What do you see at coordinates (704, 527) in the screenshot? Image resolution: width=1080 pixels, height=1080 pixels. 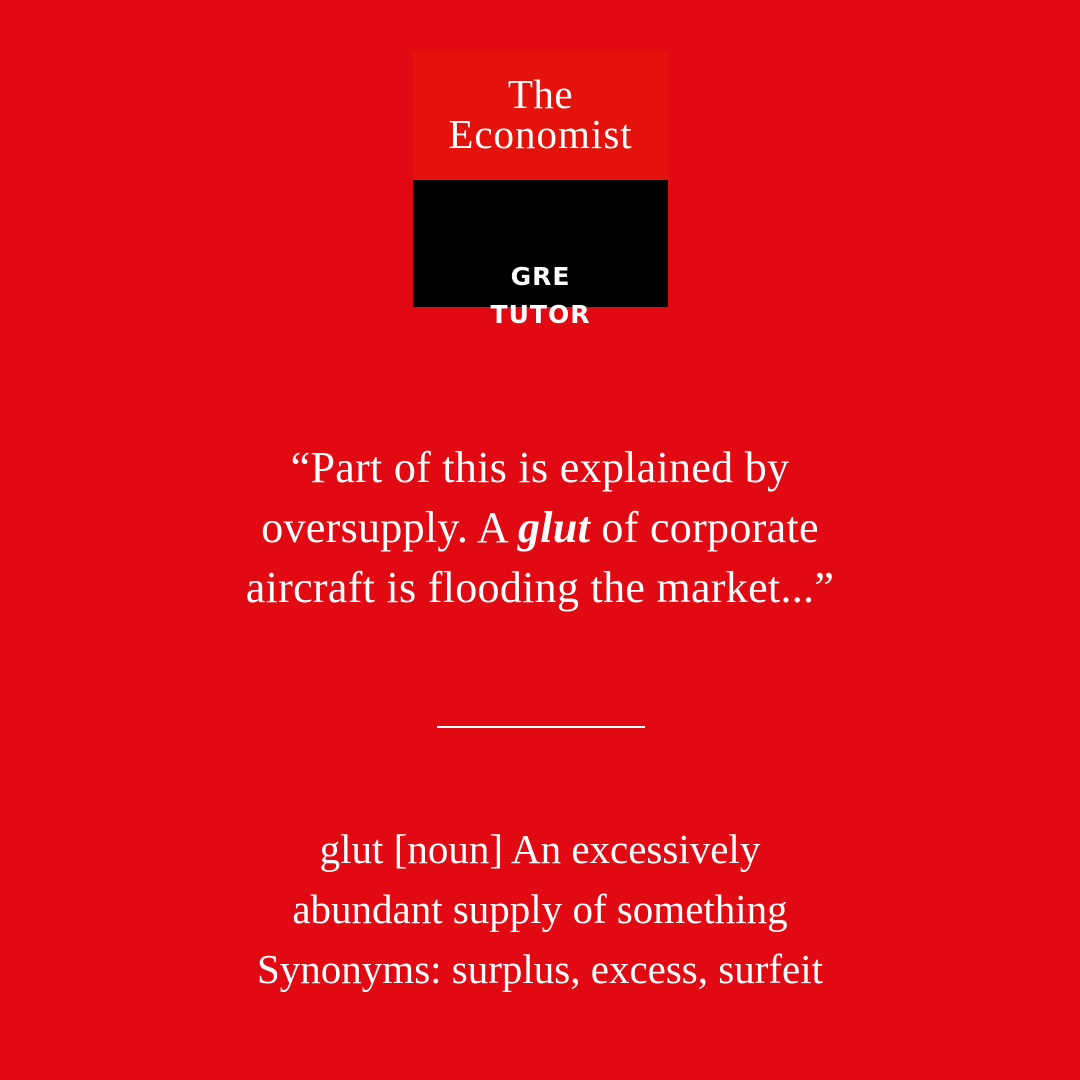 I see `quote-line-2-after: of corporate` at bounding box center [704, 527].